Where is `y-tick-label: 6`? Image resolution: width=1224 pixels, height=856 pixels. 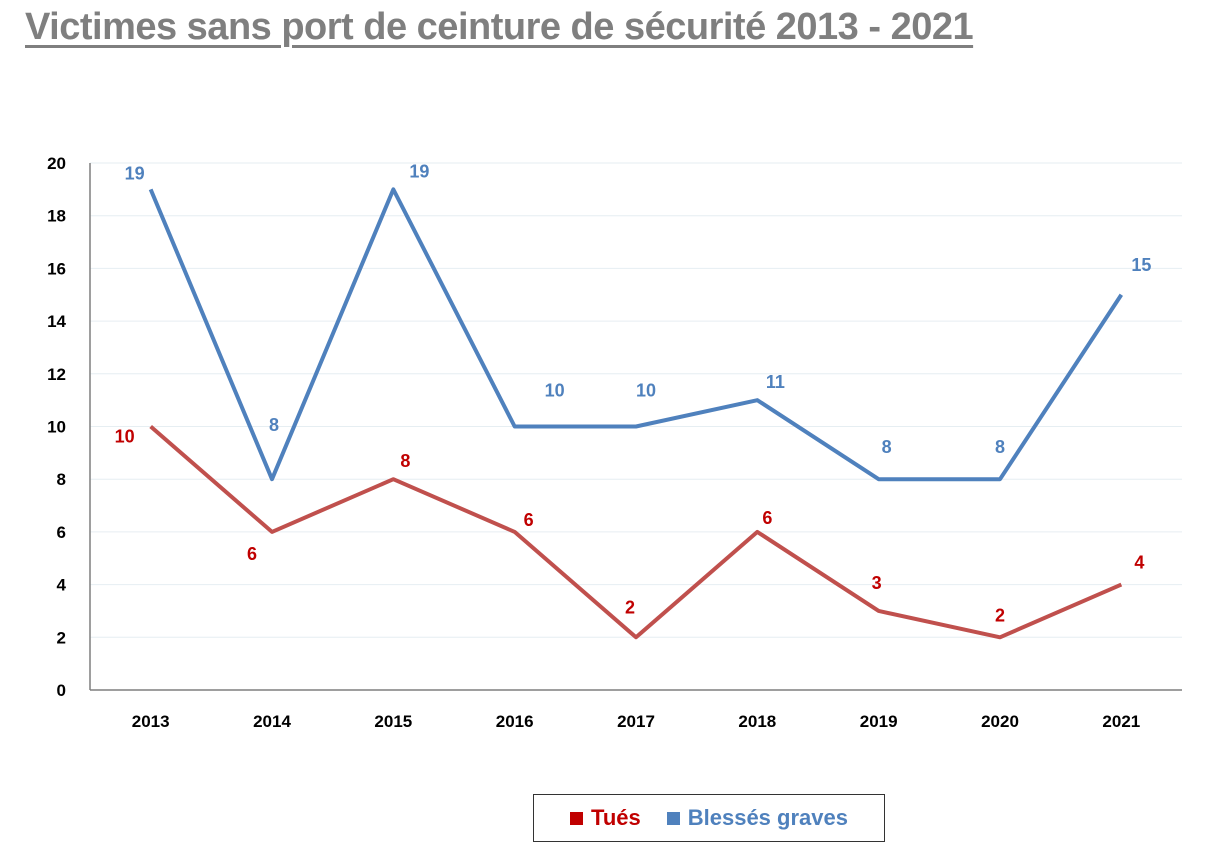 y-tick-label: 6 is located at coordinates (61, 532).